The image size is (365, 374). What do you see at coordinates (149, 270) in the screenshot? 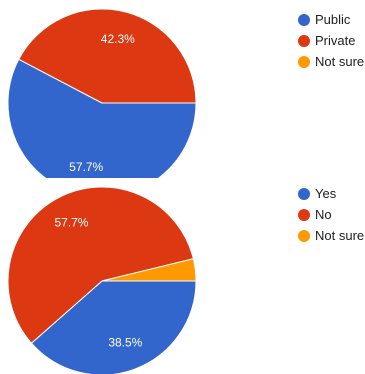
I see `slice-not-sure` at bounding box center [149, 270].